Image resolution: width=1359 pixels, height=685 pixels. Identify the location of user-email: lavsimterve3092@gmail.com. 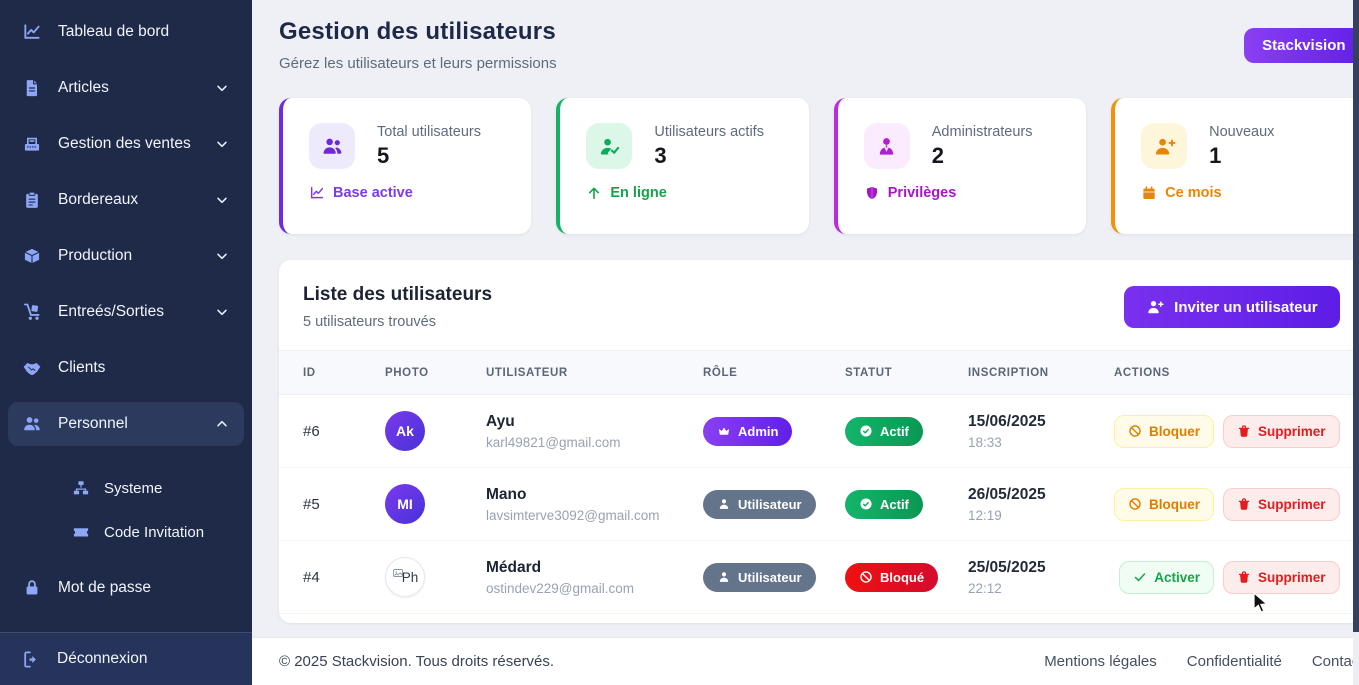
(573, 515).